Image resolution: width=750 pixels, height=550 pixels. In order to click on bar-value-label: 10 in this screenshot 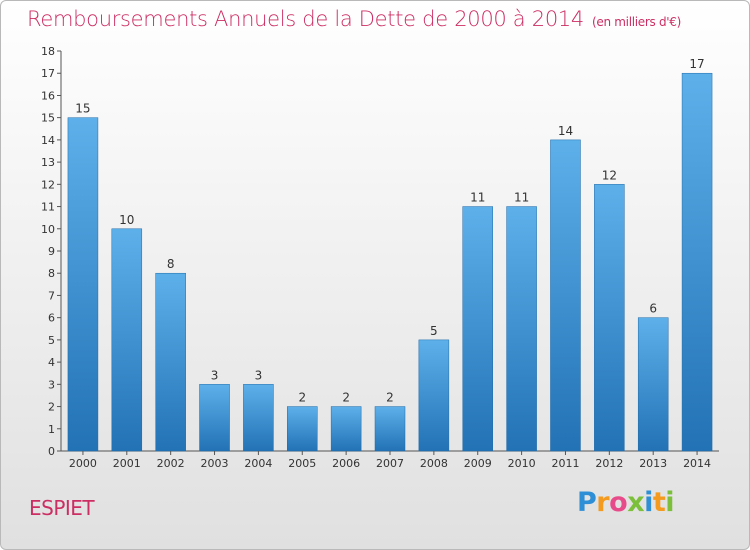, I will do `click(126, 220)`.